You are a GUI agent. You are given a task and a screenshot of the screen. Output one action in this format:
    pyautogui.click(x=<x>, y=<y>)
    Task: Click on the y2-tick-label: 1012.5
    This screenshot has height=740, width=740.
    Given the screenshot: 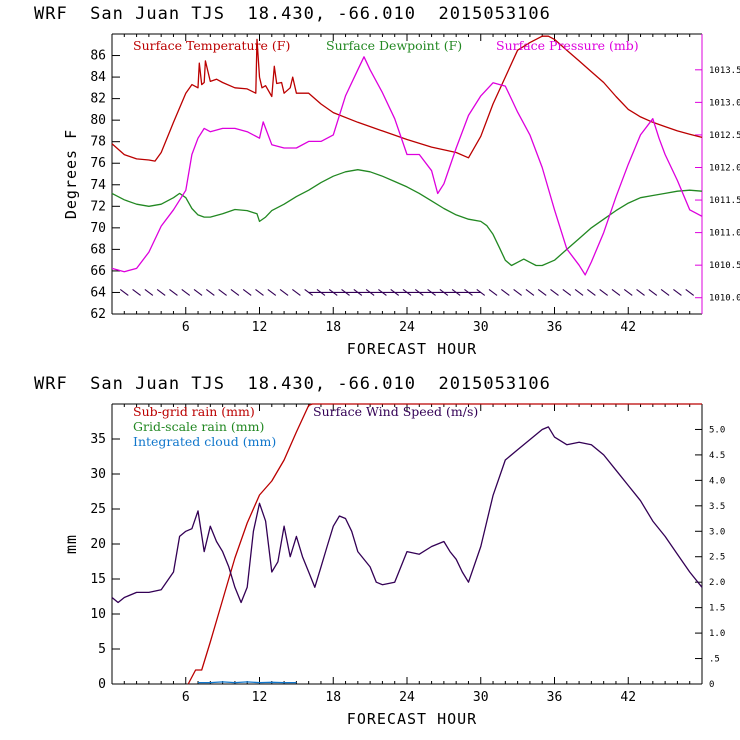 What is the action you would take?
    pyautogui.click(x=724, y=136)
    